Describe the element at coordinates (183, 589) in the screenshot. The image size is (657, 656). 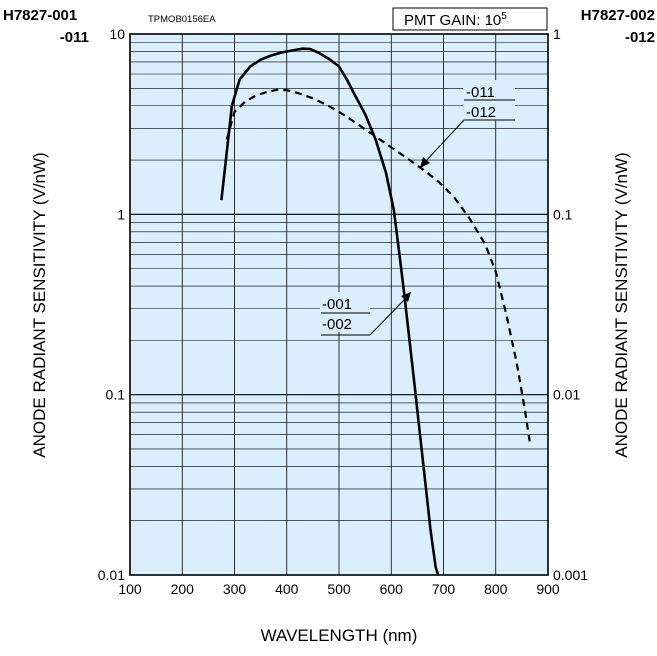
I see `x-tick-label: 200` at that location.